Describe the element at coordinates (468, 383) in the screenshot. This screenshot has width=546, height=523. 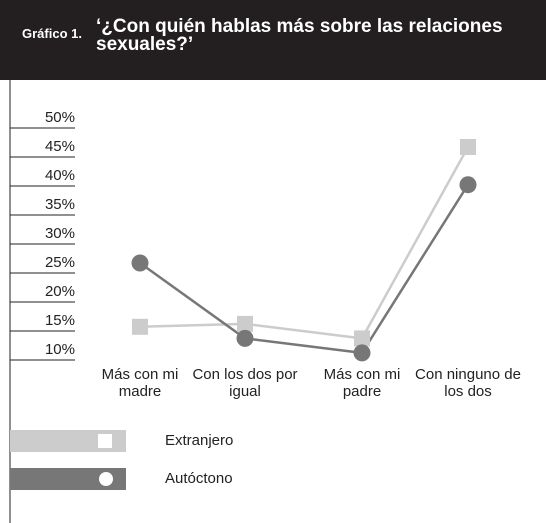
I see `x-tick-label: Con ninguno de los dos` at that location.